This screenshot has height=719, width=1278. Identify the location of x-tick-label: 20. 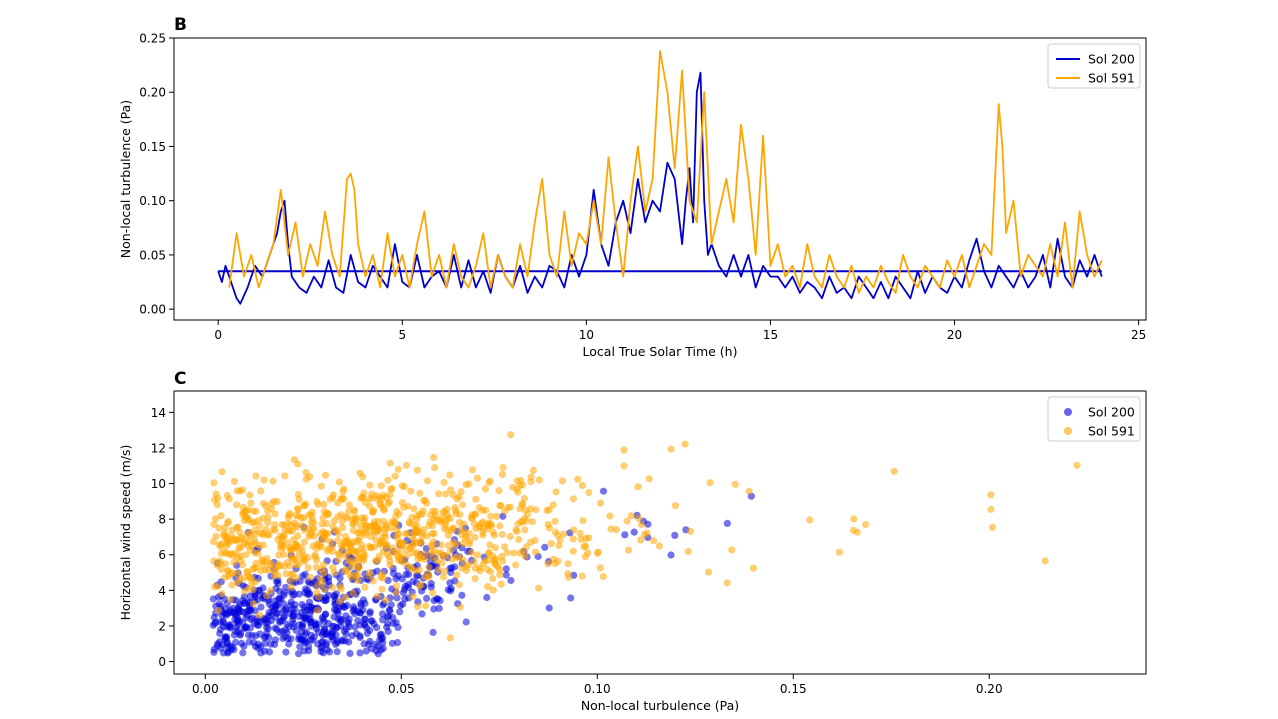
(954, 335).